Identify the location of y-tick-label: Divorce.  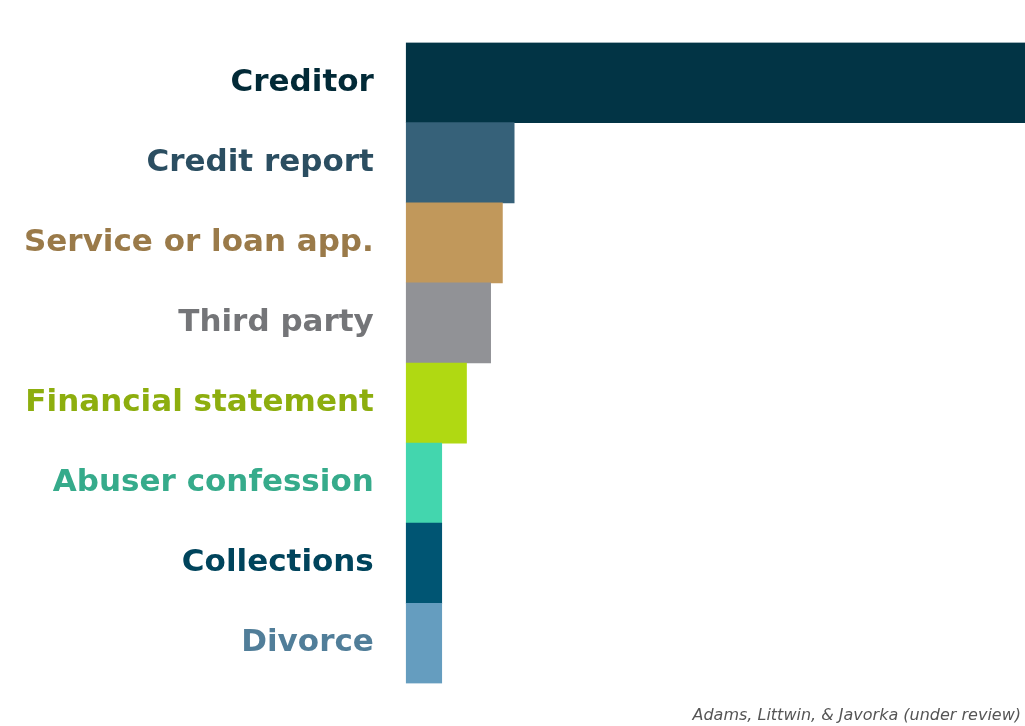
(307, 640).